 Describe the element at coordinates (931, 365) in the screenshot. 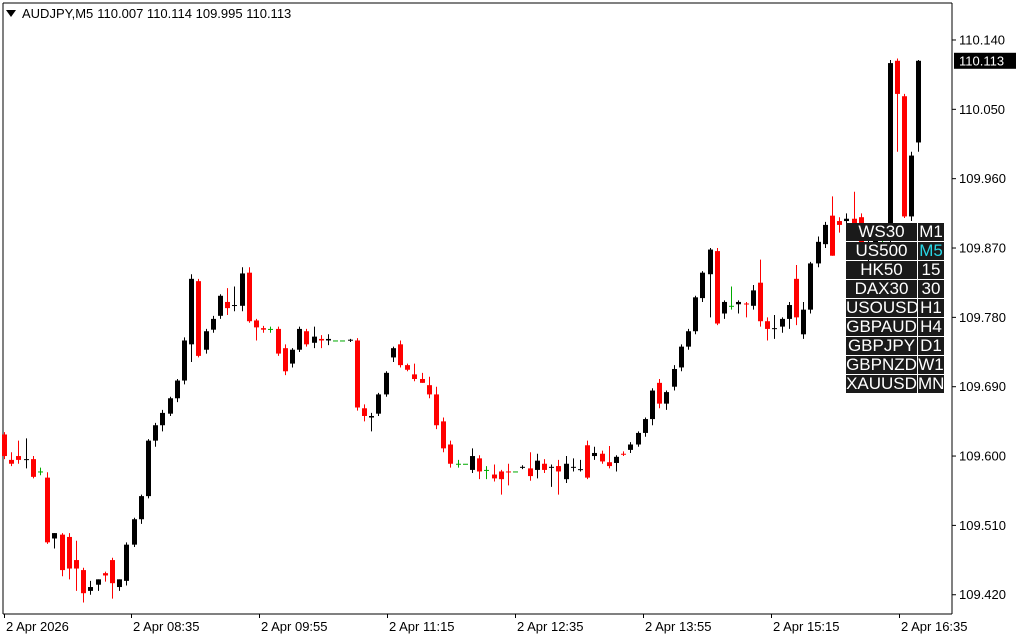

I see `timeframe-button: W1` at that location.